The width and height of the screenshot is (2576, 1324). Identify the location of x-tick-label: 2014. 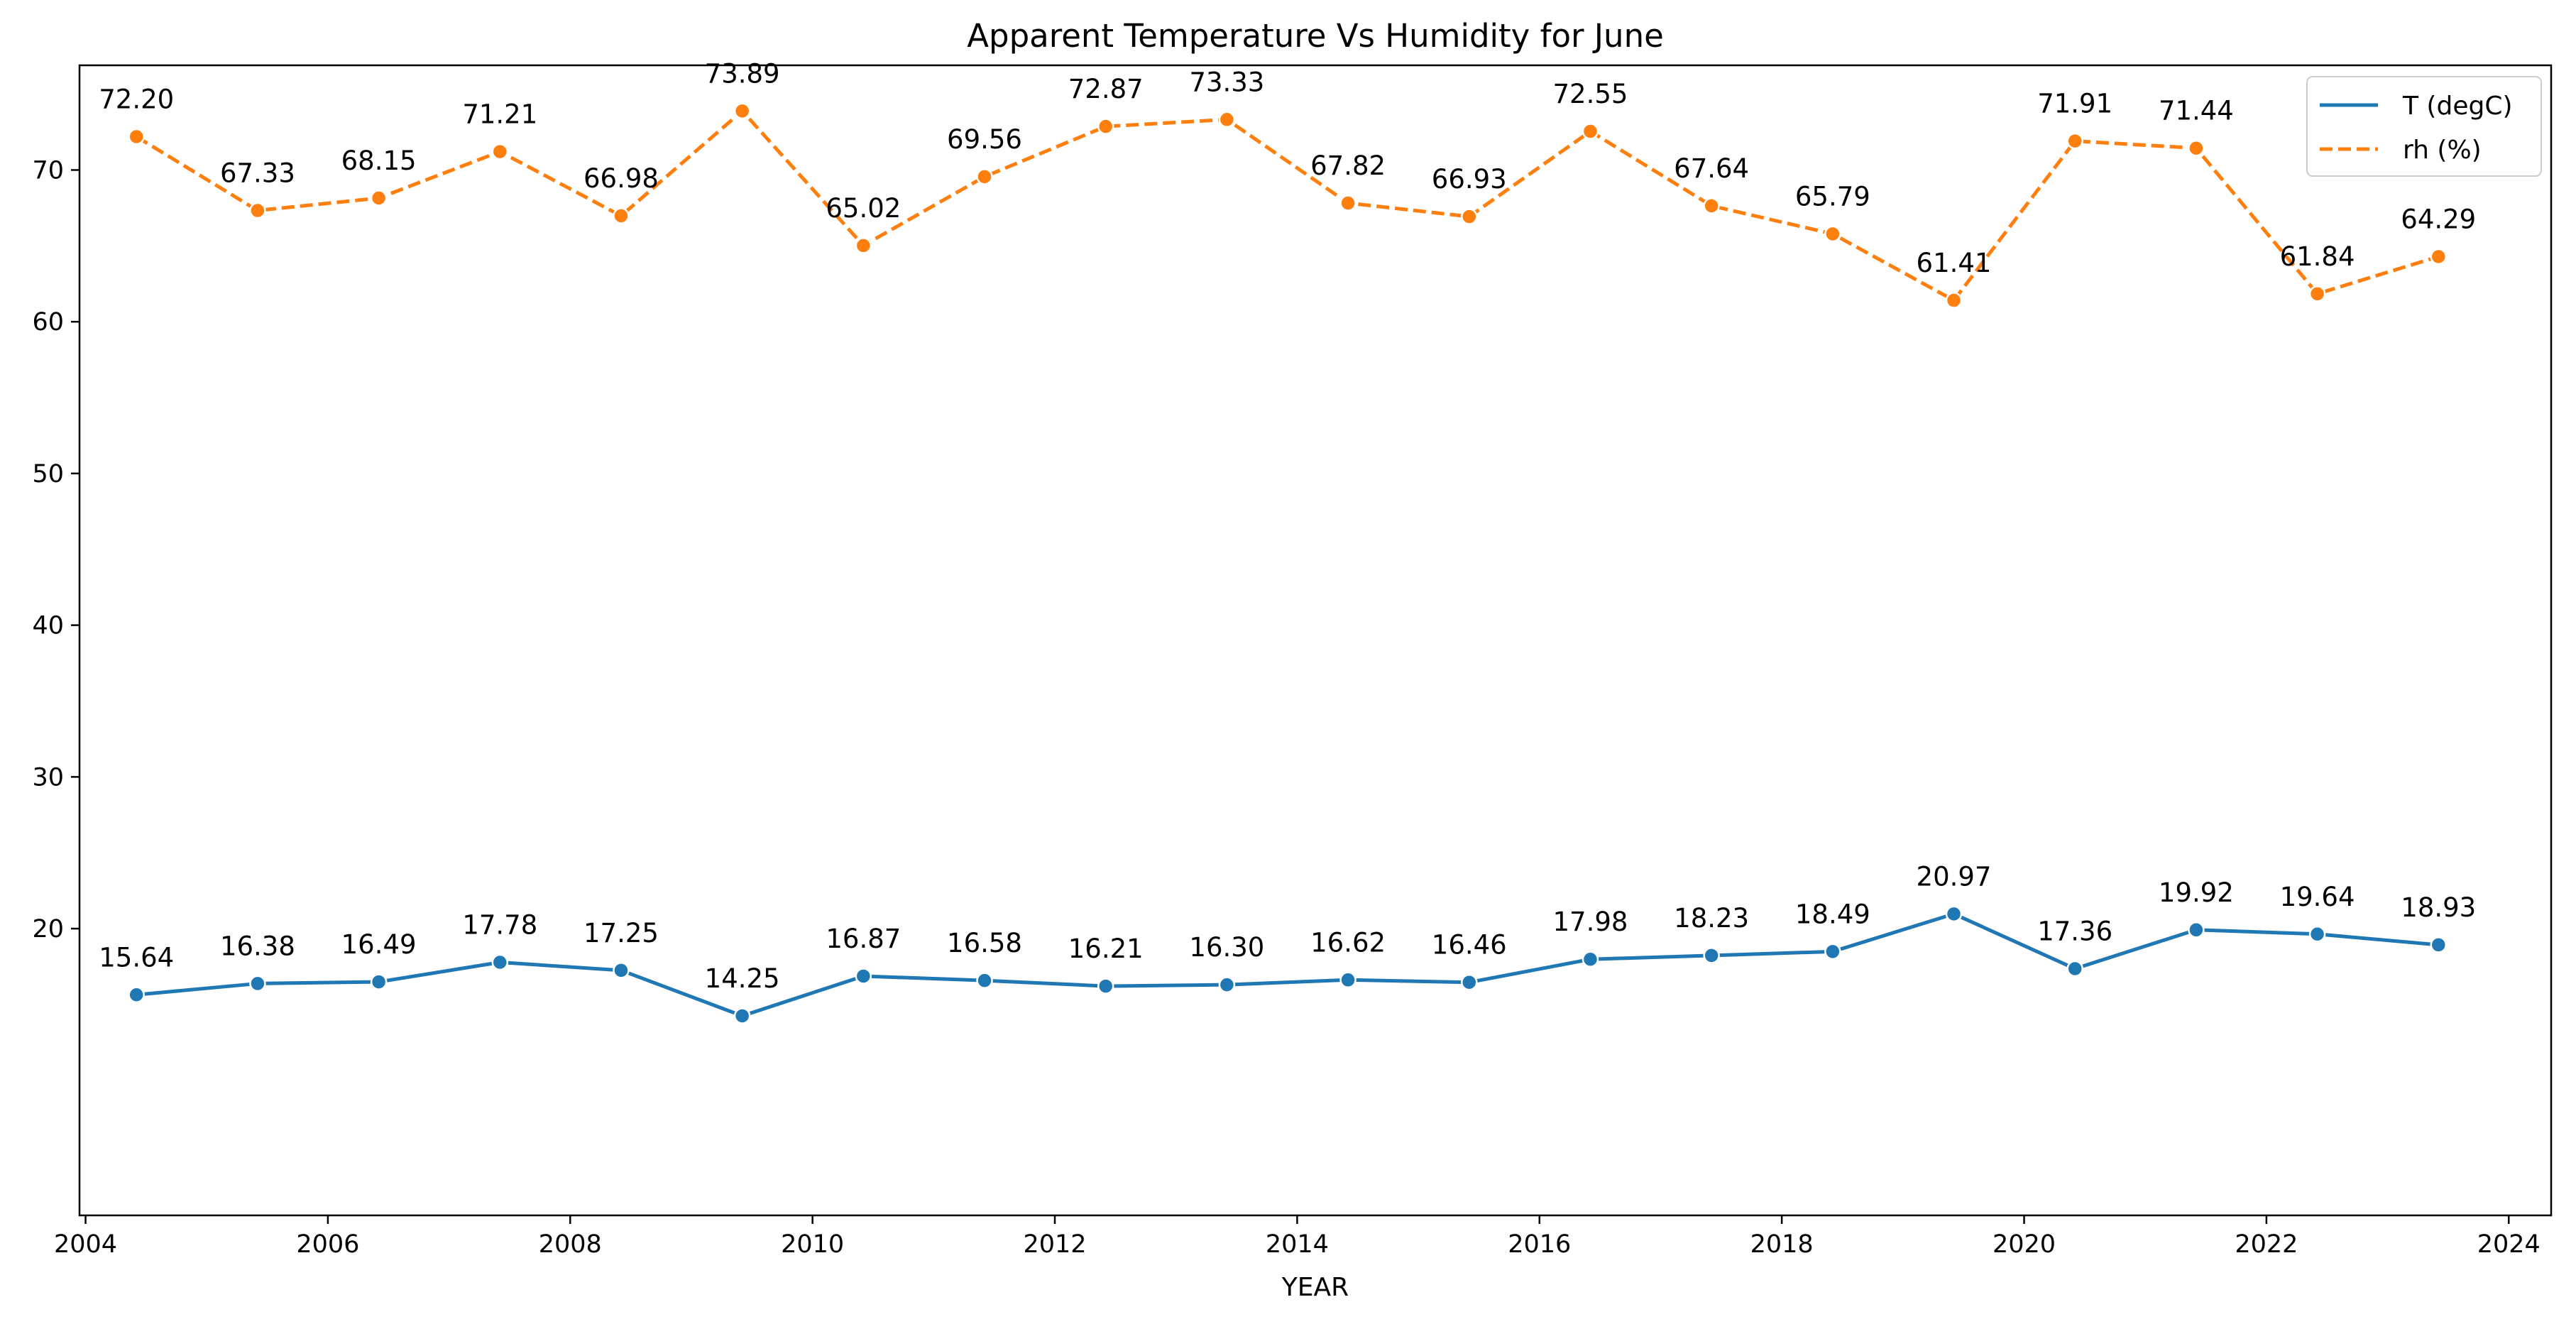
(1297, 1245).